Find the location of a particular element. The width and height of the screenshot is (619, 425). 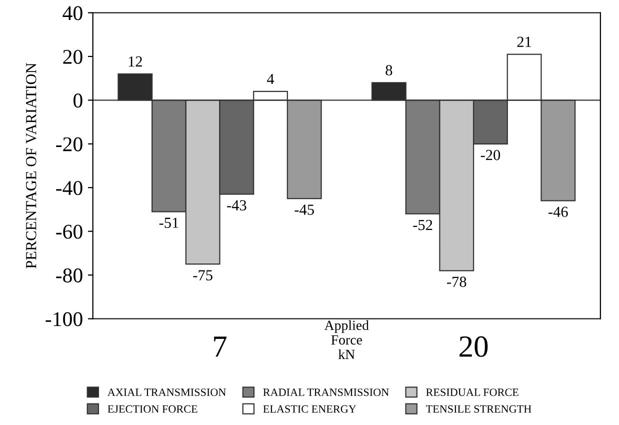

y-tick-label: 20 is located at coordinates (72, 57).